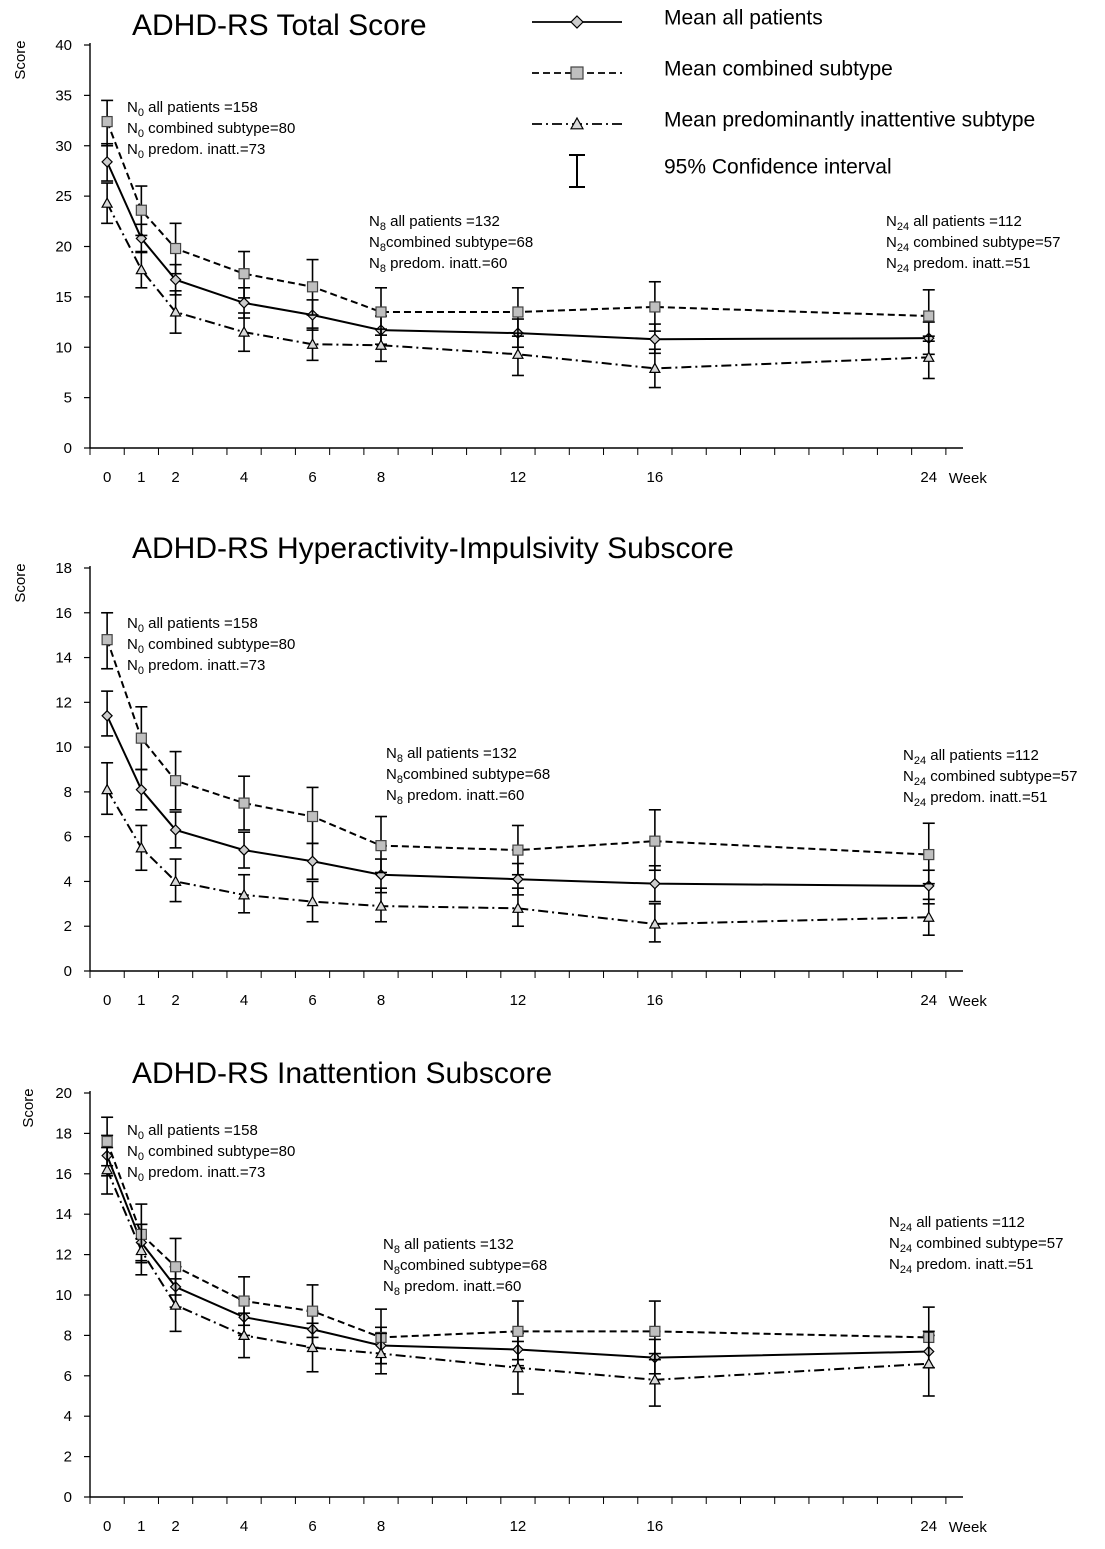 This screenshot has width=1105, height=1549. Describe the element at coordinates (68, 1457) in the screenshot. I see `y-tick-label: 2` at that location.